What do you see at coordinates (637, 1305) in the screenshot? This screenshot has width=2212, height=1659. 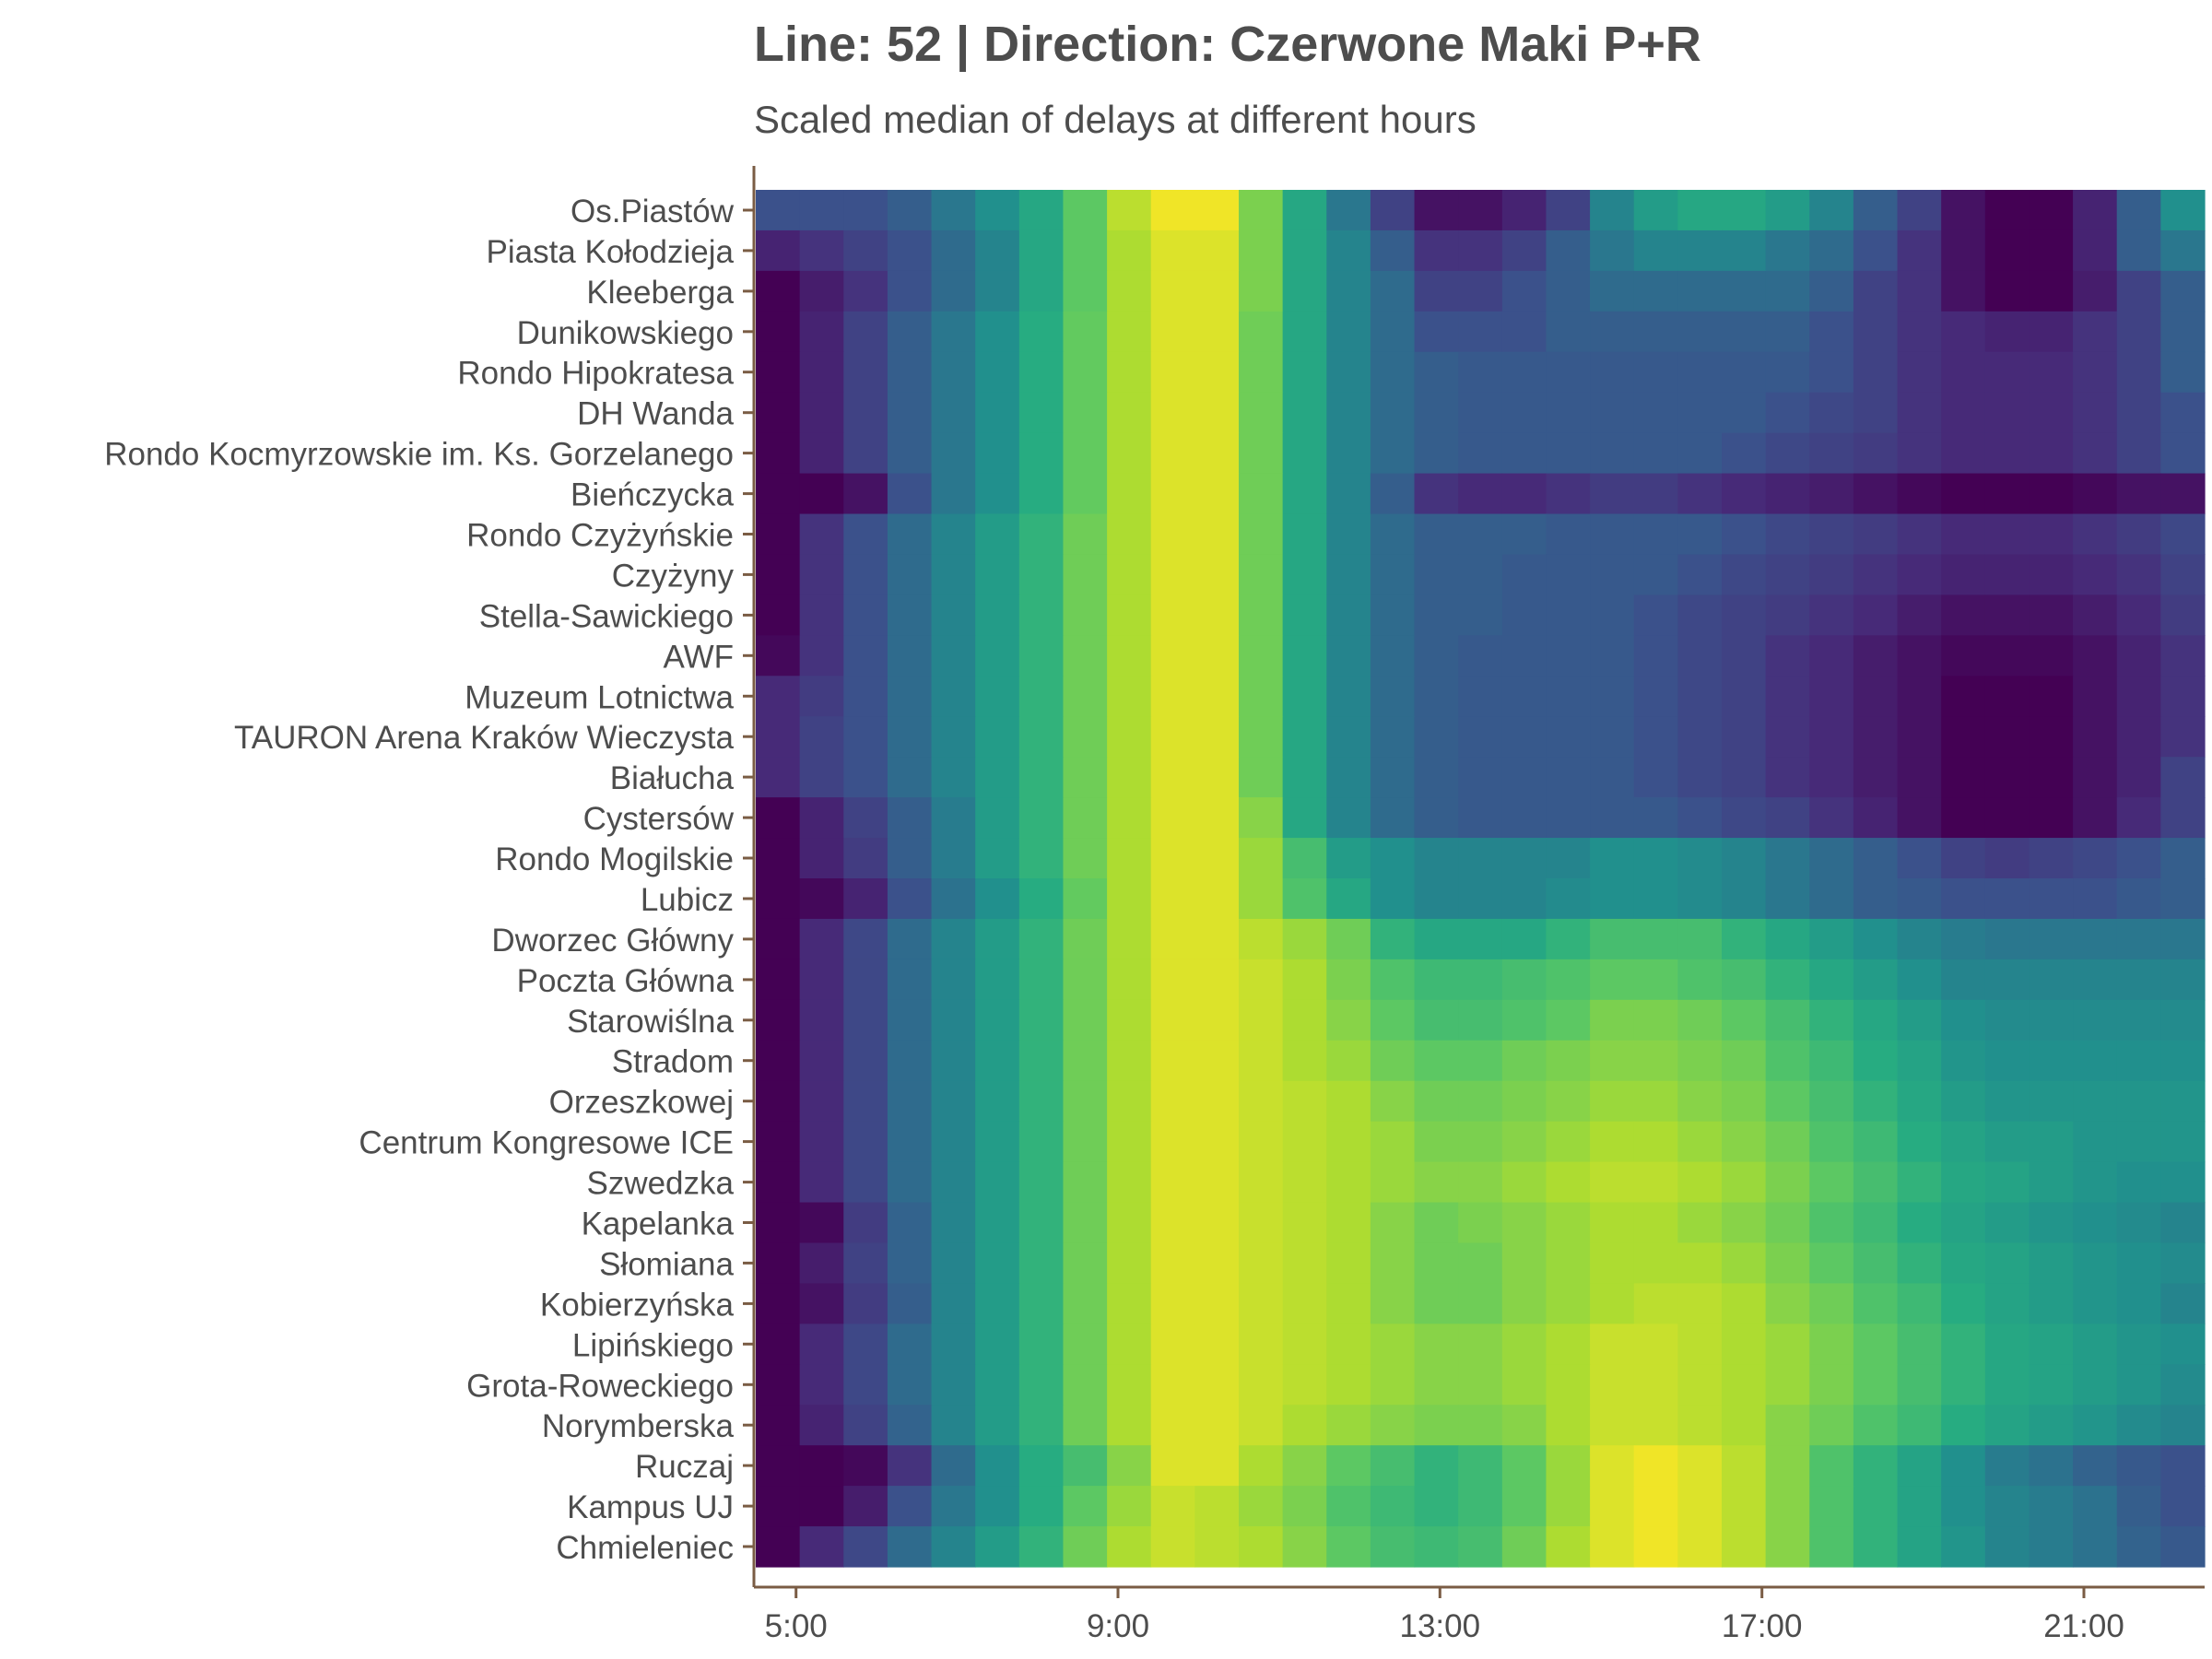 I see `stop-label: Kobierzyńska` at bounding box center [637, 1305].